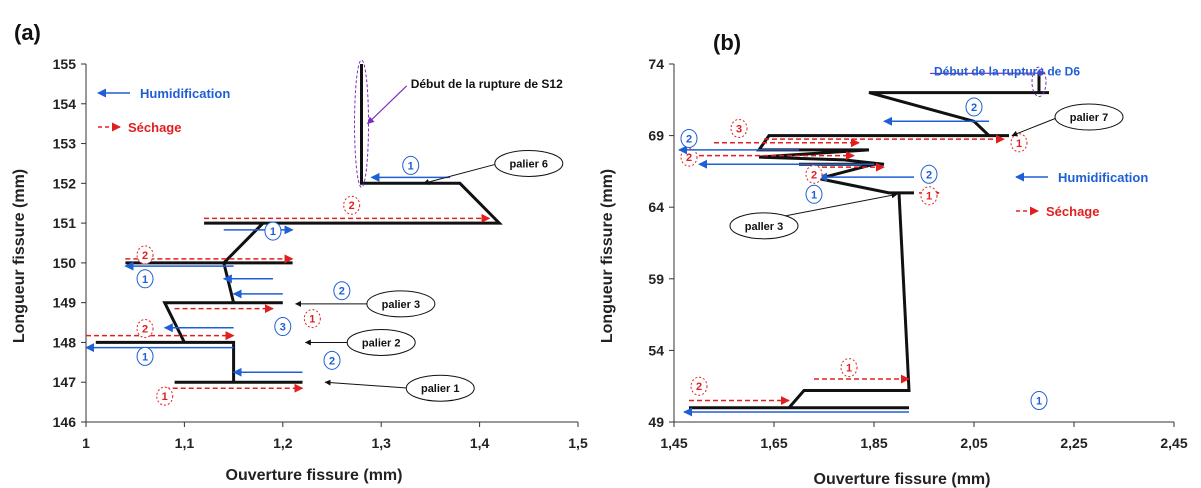 The image size is (1201, 488). I want to click on x-tick-label: 1,65, so click(773, 443).